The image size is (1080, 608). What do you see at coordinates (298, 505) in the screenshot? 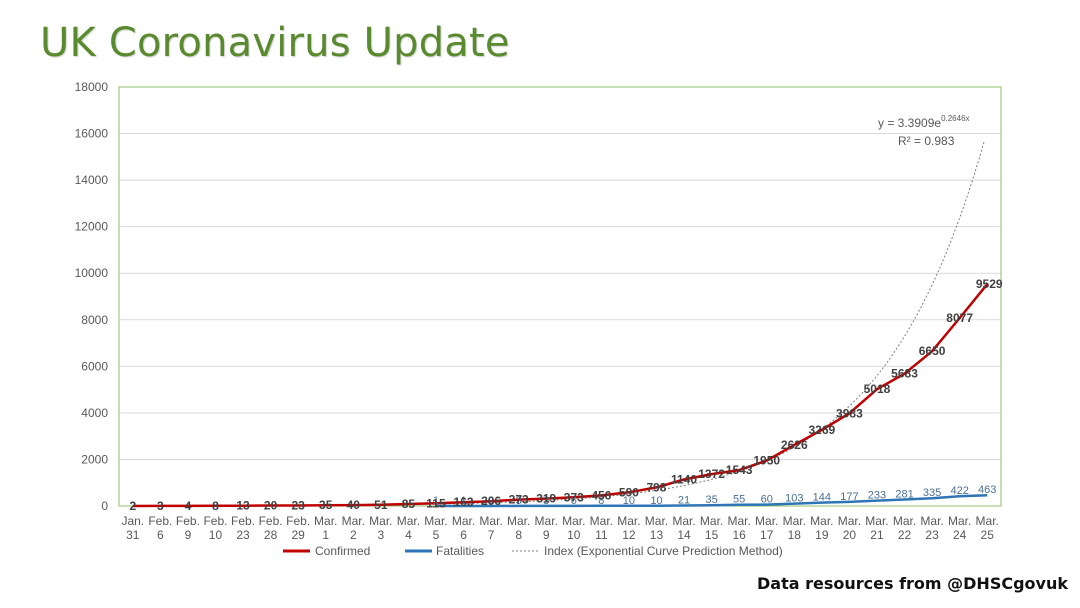
I see `data-label-confirmed: 23` at bounding box center [298, 505].